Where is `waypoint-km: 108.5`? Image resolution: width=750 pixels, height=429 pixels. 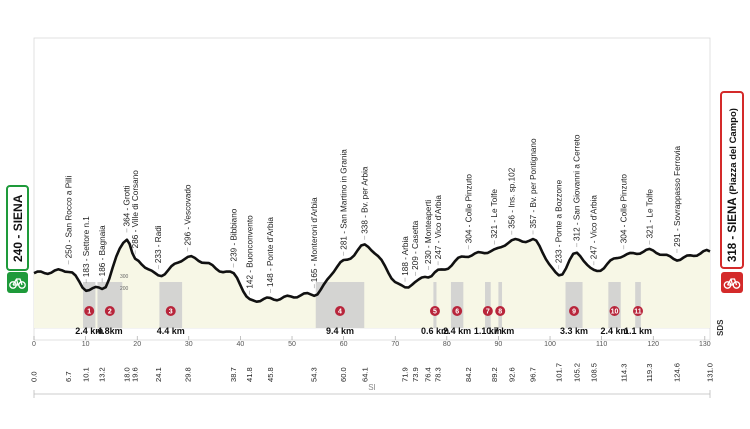
waypoint-km: 108.5 is located at coordinates (593, 372).